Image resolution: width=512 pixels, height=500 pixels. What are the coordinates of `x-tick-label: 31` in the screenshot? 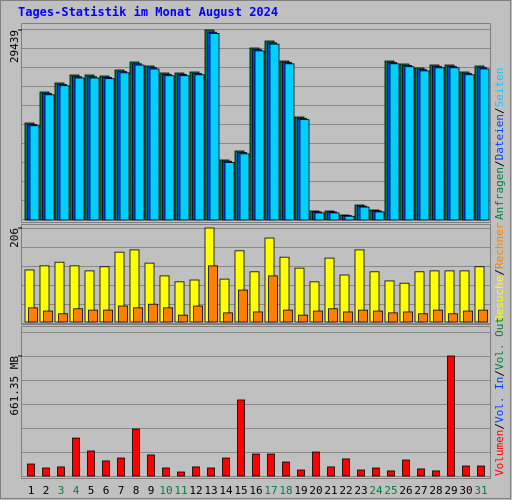 It's located at (480, 490).